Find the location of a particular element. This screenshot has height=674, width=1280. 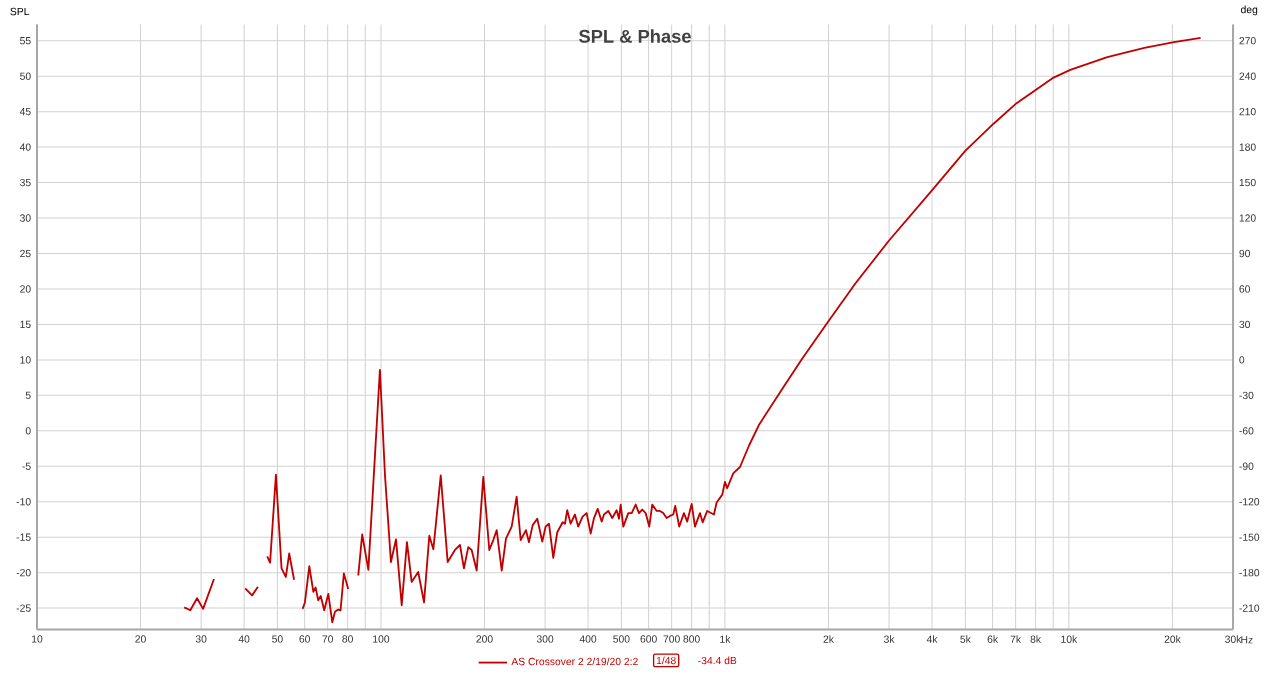

y2-tick-label: 60 is located at coordinates (1244, 289).